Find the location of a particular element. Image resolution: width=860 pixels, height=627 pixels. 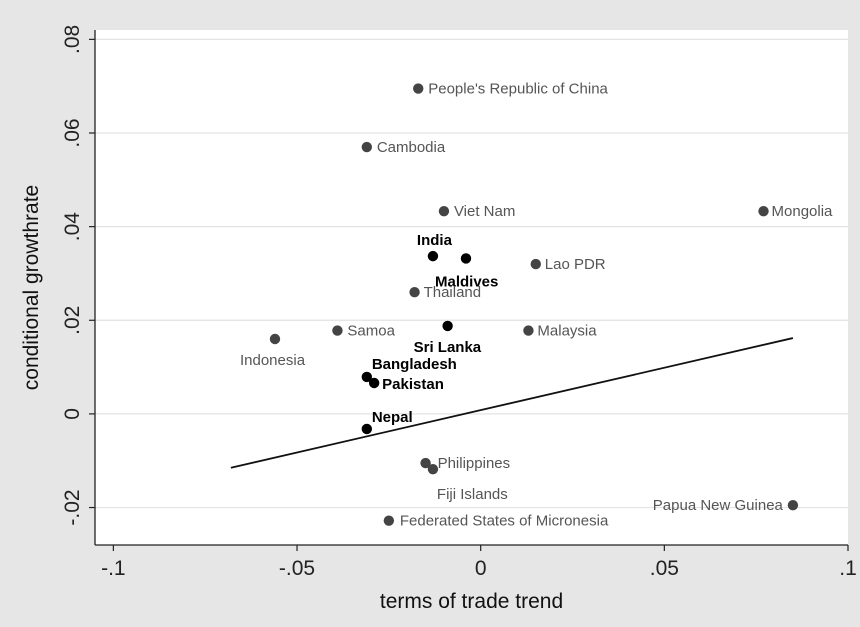

point-label: Lao PDR is located at coordinates (575, 264).